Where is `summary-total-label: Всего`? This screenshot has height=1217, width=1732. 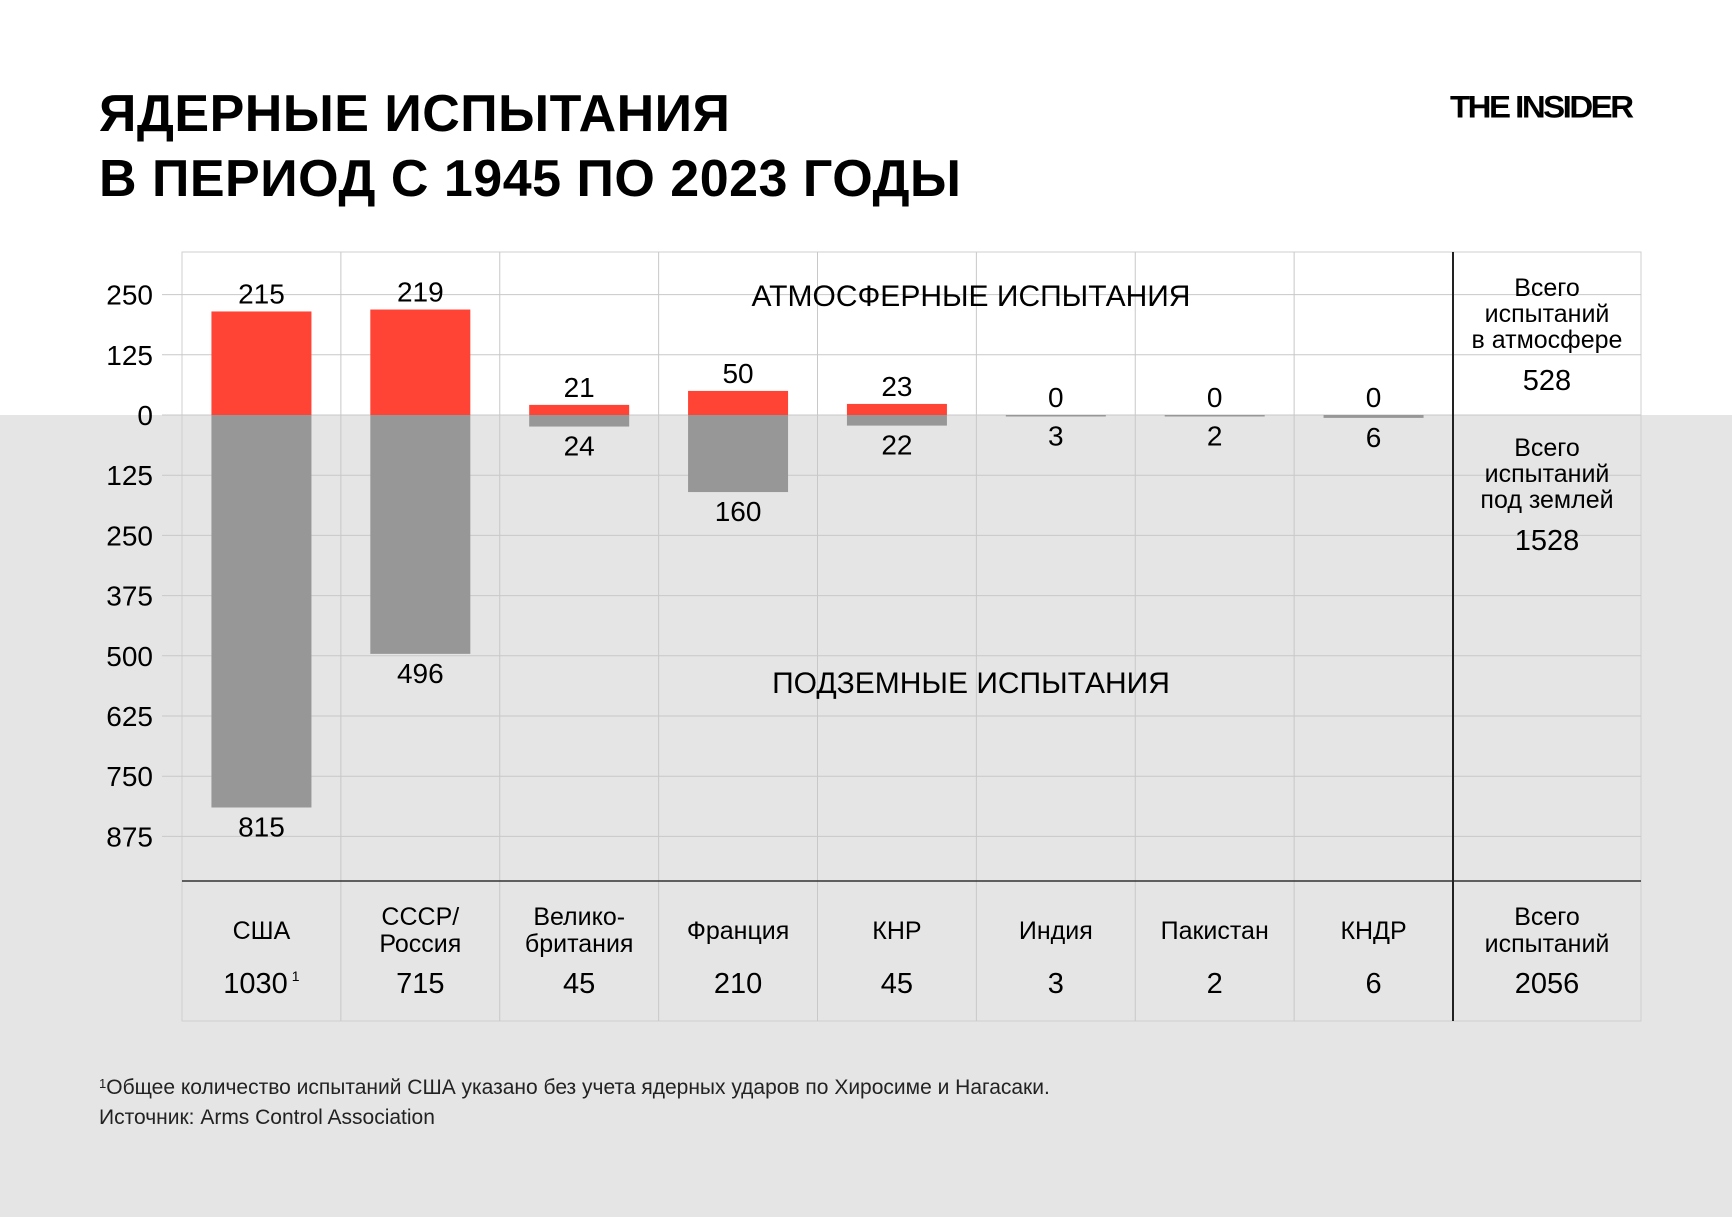 summary-total-label: Всего is located at coordinates (1547, 917).